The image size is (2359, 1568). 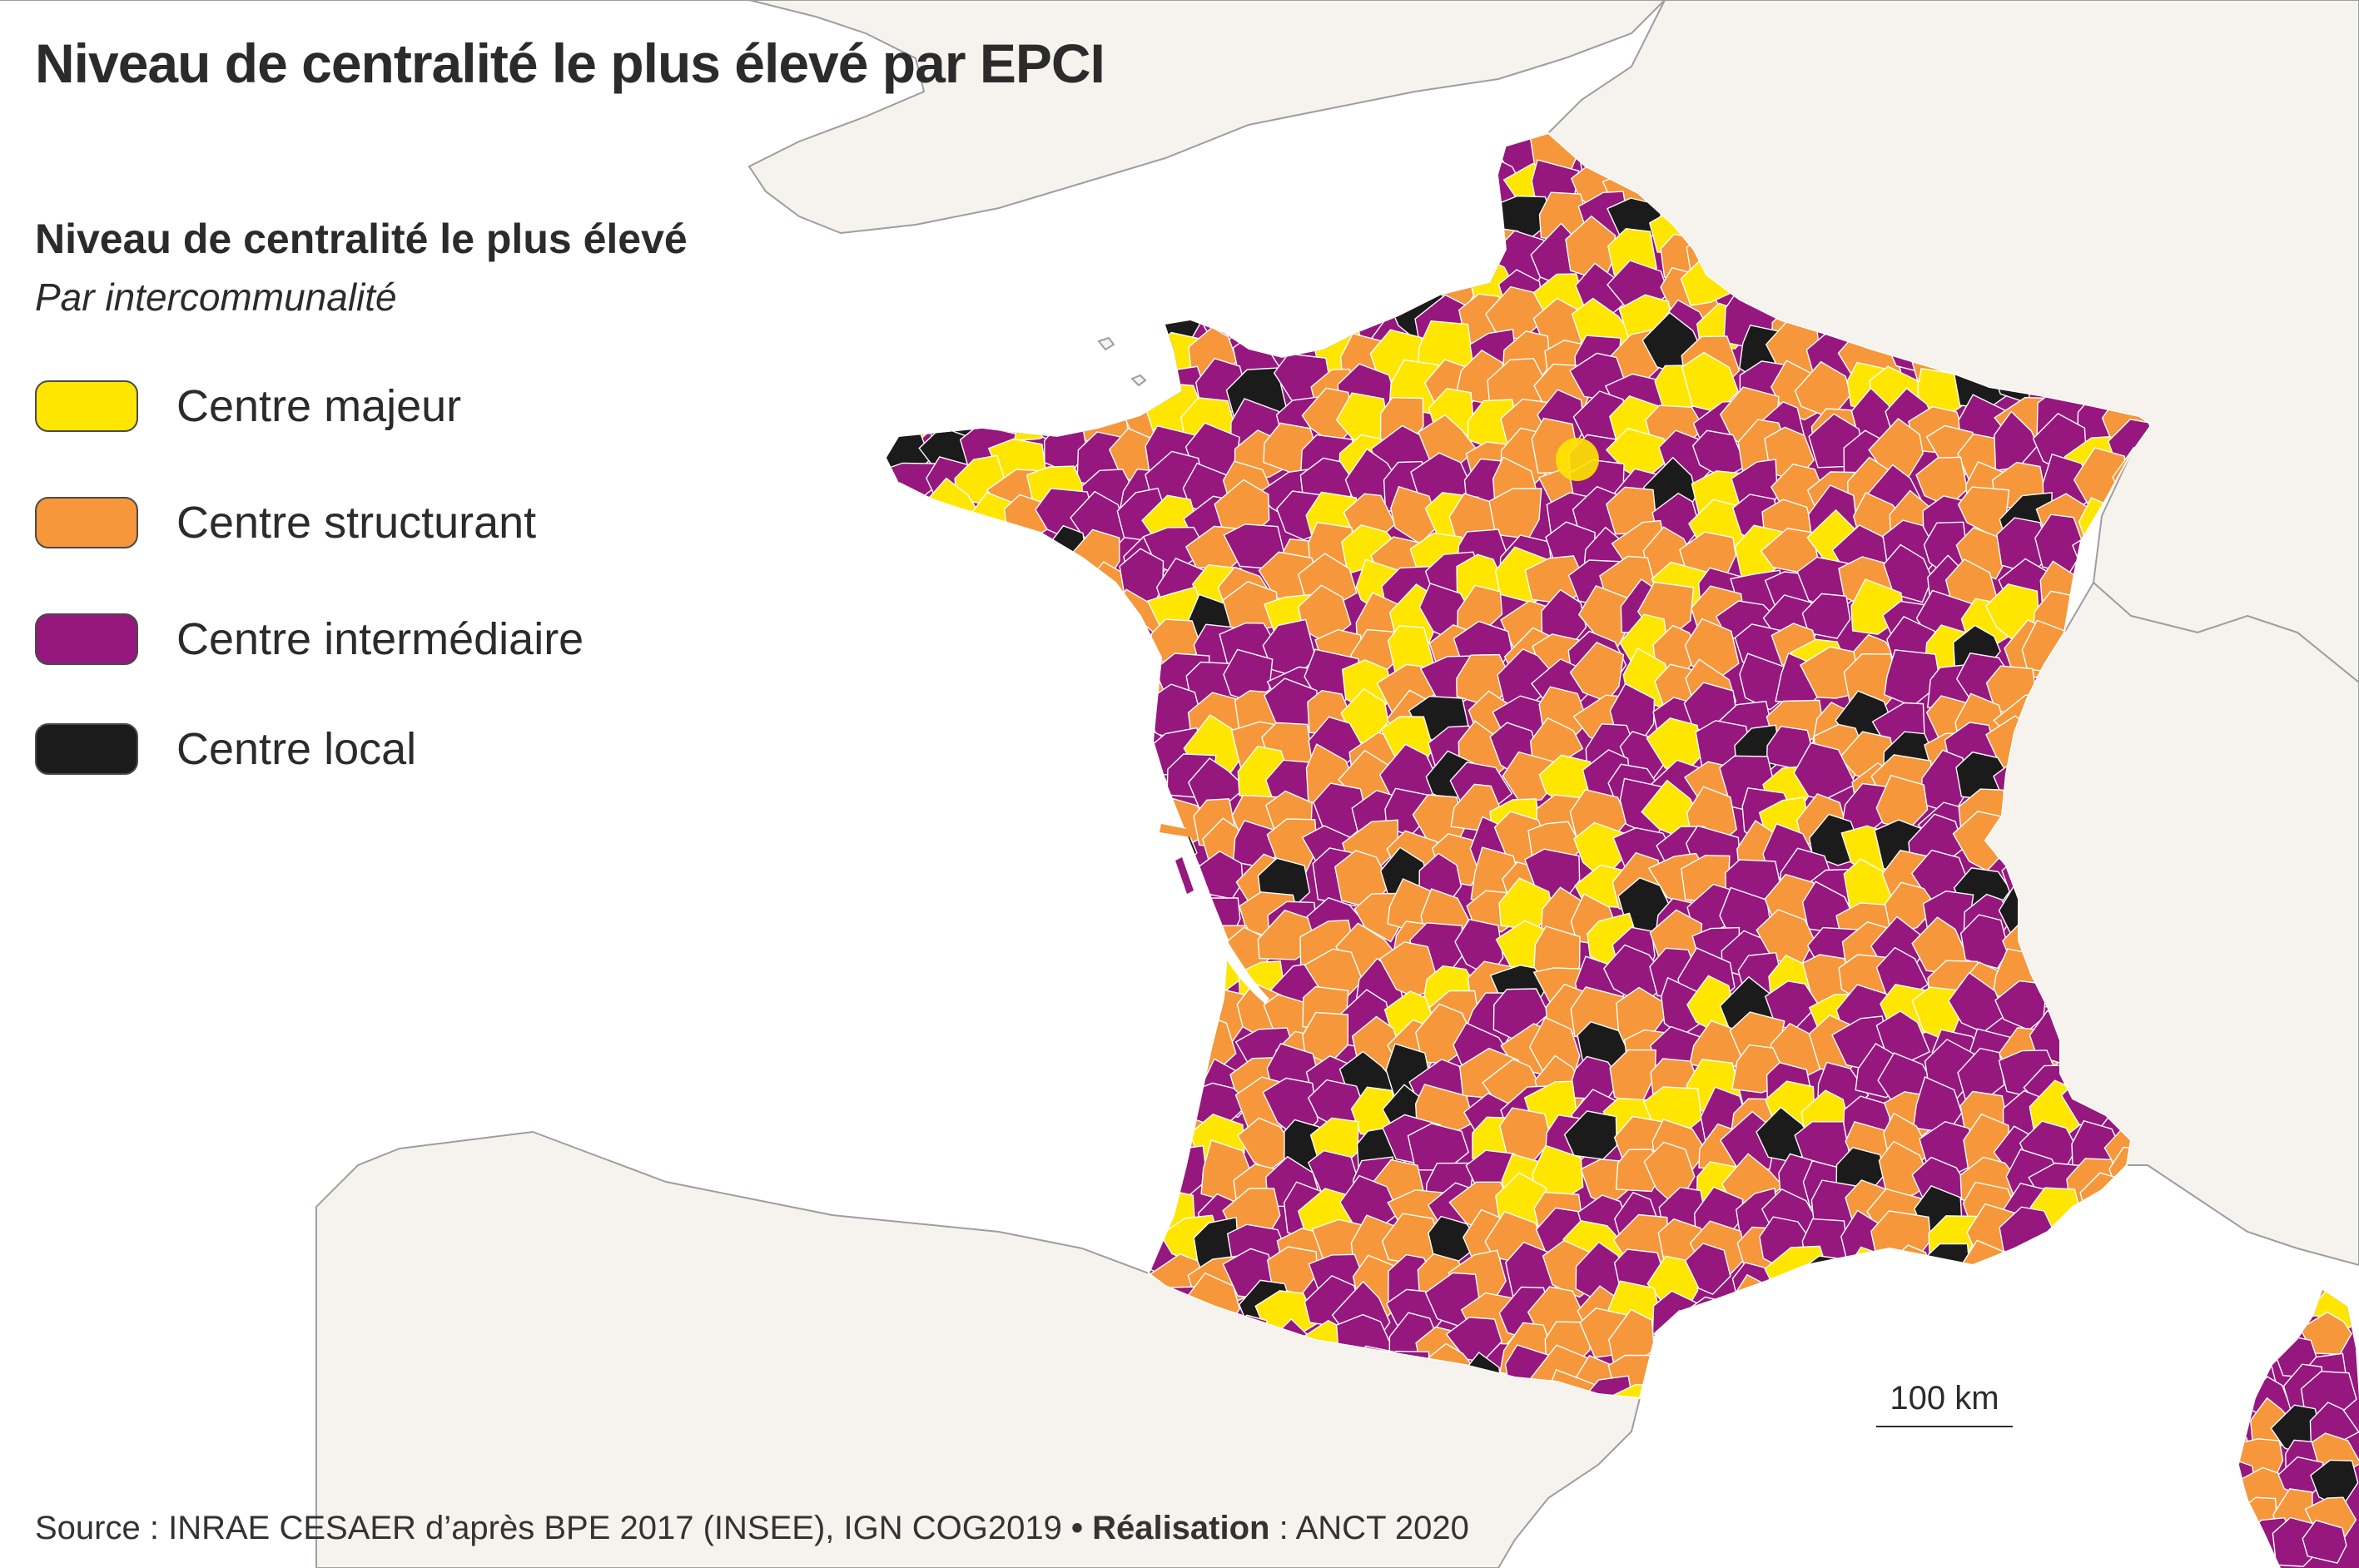 What do you see at coordinates (319, 406) in the screenshot?
I see `legend-label: Centre majeur` at bounding box center [319, 406].